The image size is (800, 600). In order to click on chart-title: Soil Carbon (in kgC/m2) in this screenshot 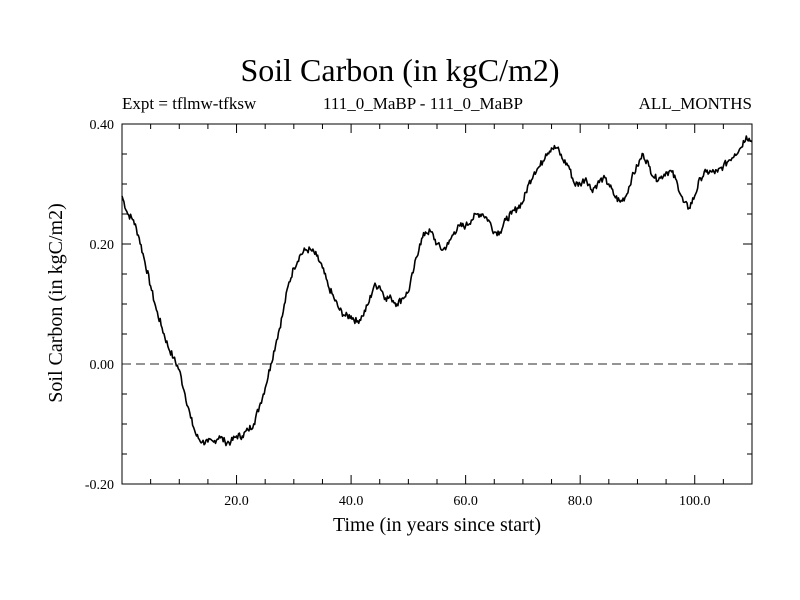, I will do `click(400, 70)`.